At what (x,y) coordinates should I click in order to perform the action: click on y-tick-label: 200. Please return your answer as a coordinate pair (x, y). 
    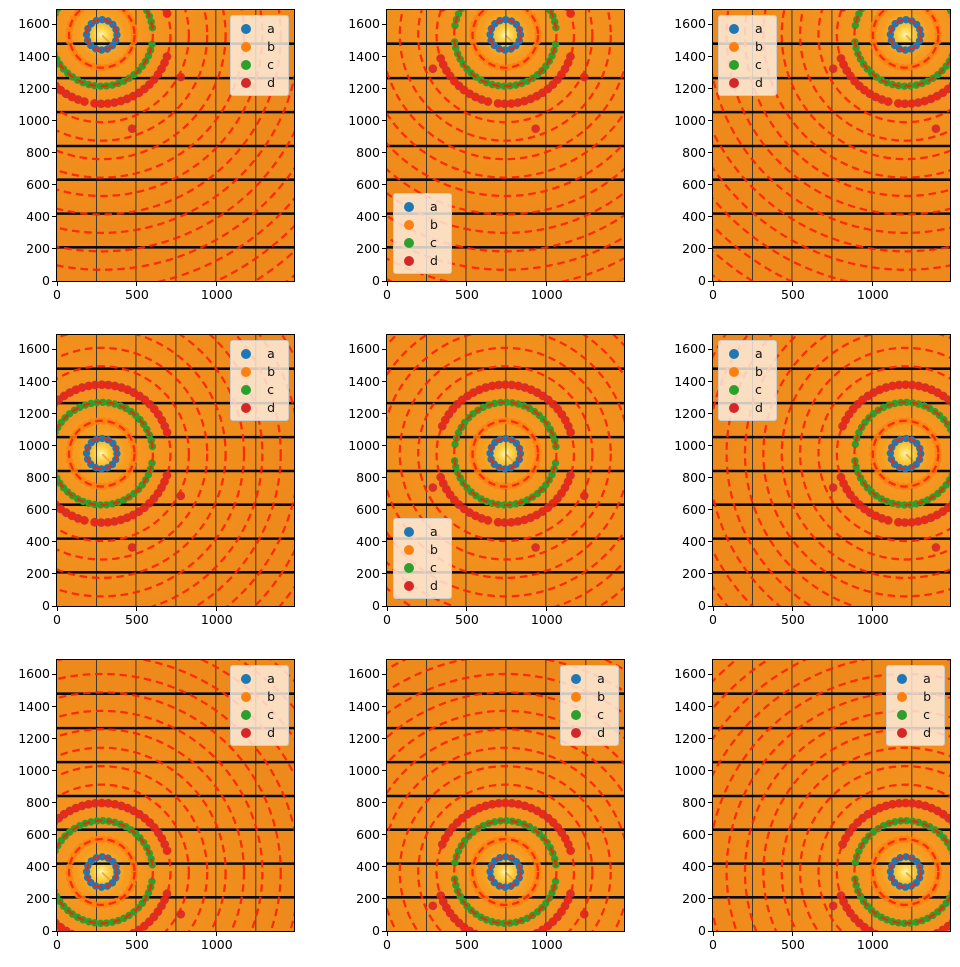
    Looking at the image, I should click on (368, 898).